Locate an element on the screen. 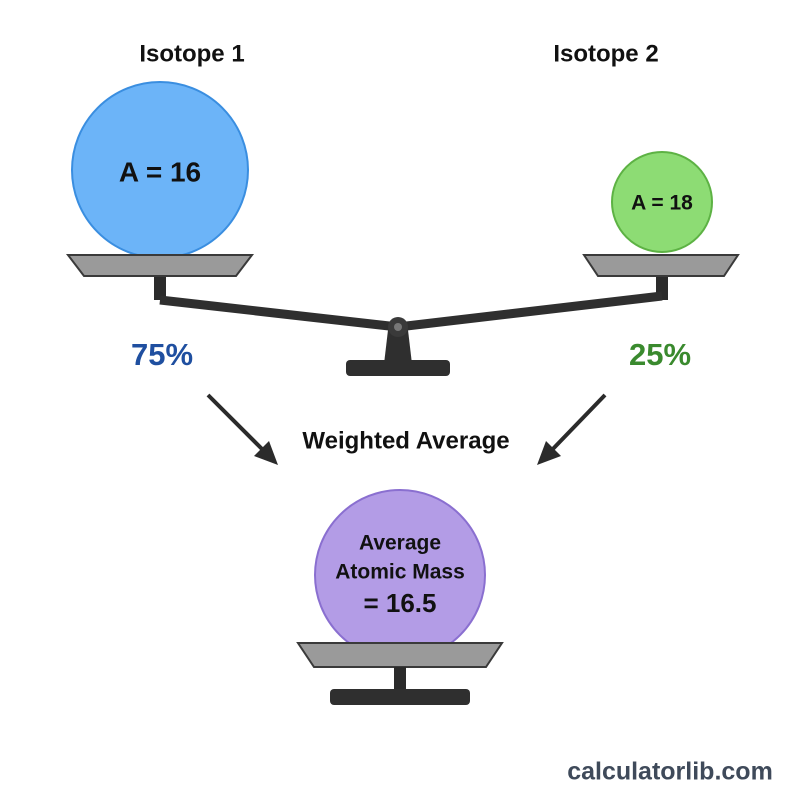  isotope-circle is located at coordinates (662, 202).